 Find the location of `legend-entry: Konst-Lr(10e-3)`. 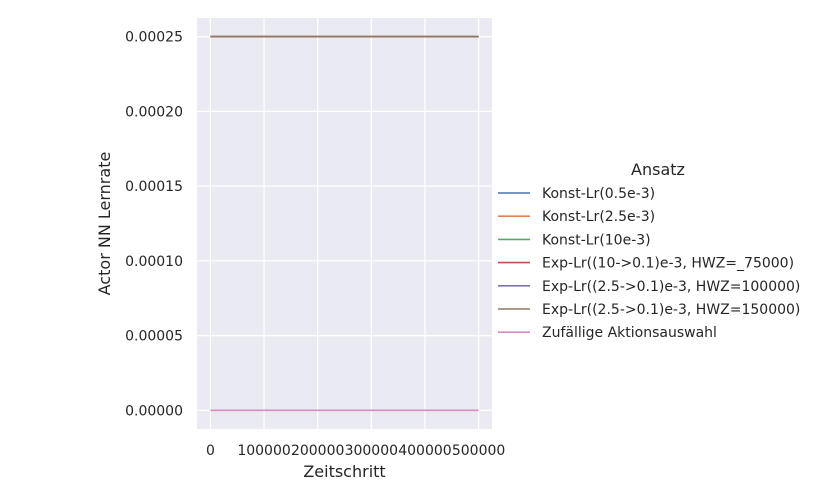

legend-entry: Konst-Lr(10e-3) is located at coordinates (596, 240).